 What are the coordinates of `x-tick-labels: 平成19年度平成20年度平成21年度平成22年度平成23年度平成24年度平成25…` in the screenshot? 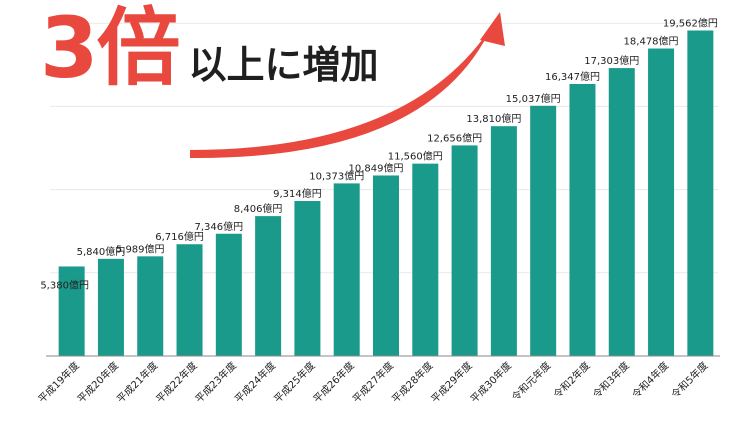 It's located at (372, 382).